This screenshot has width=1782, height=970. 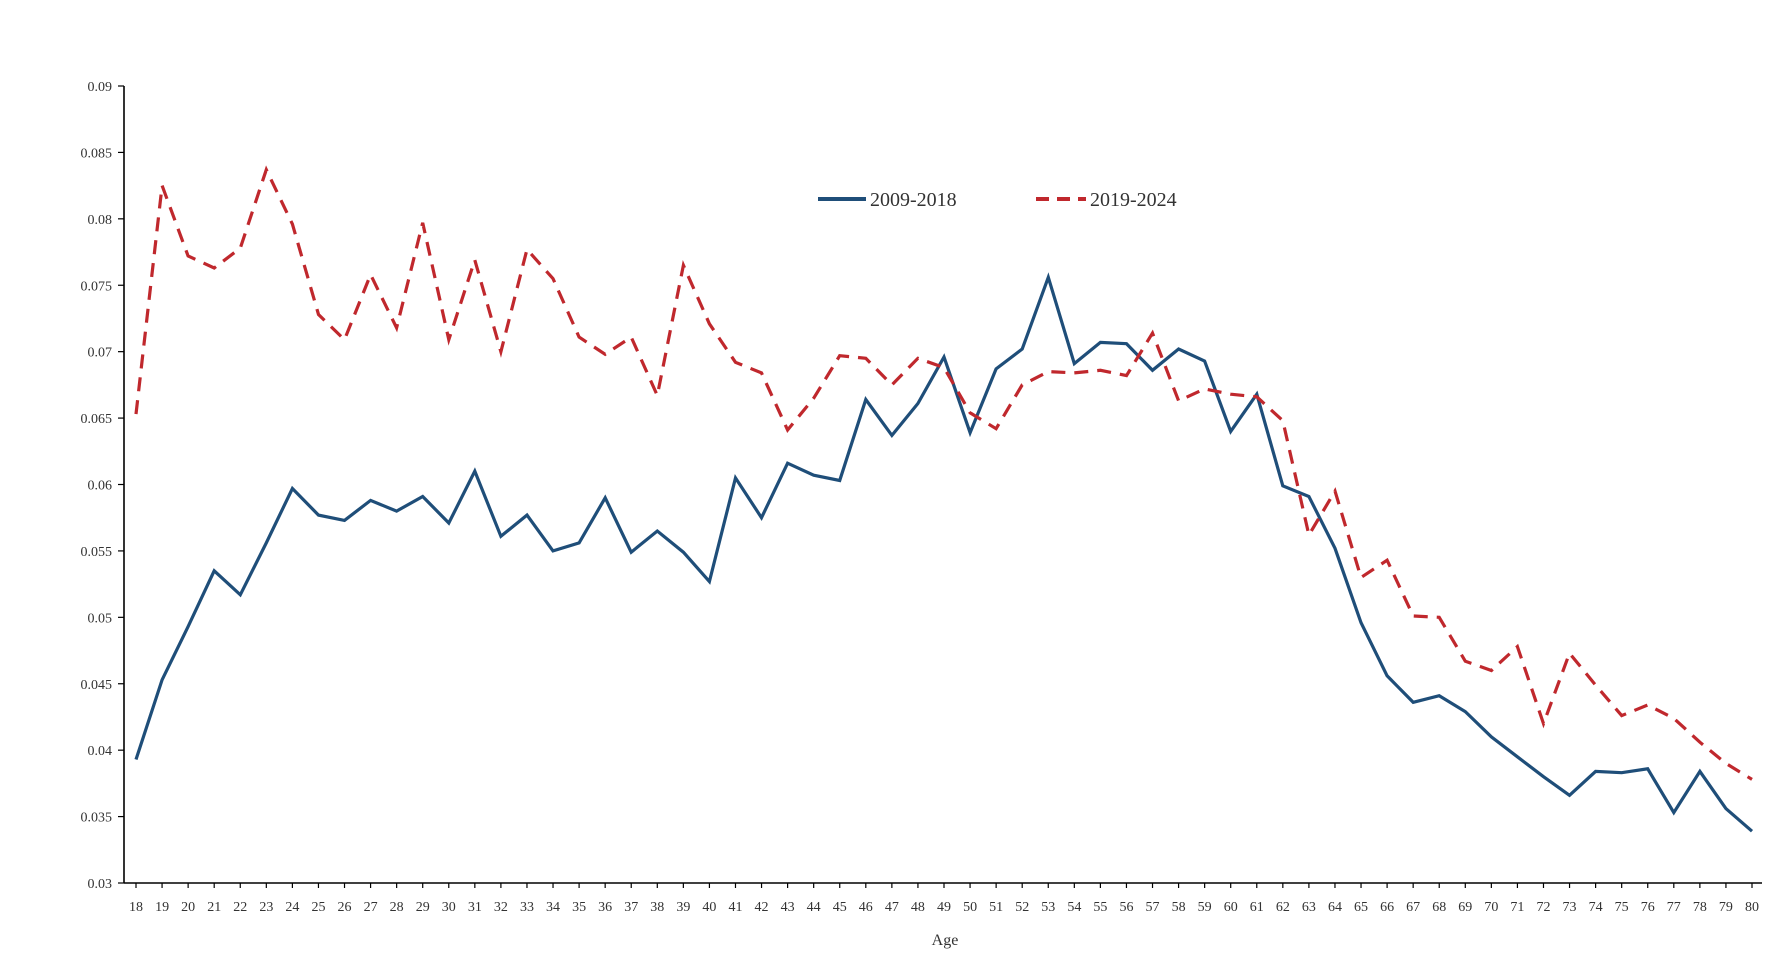 I want to click on x-tick-label: 40, so click(x=709, y=907).